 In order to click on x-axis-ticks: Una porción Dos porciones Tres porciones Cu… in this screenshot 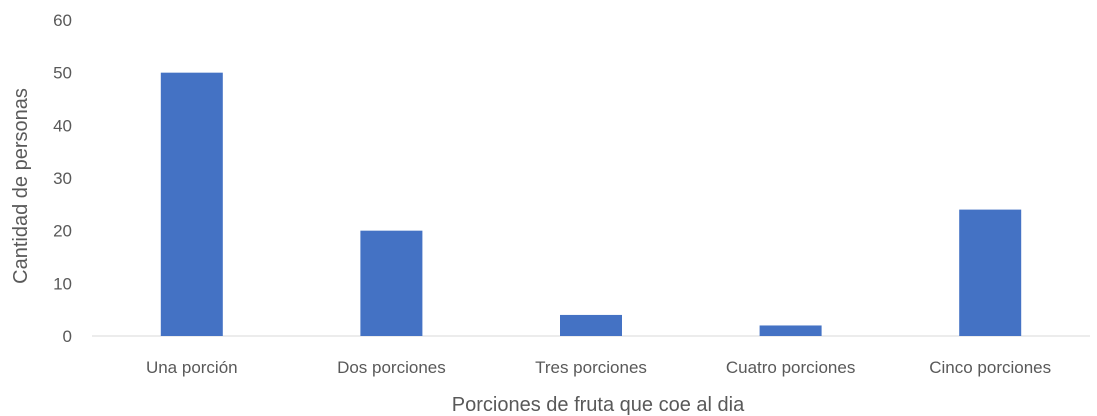, I will do `click(598, 367)`.